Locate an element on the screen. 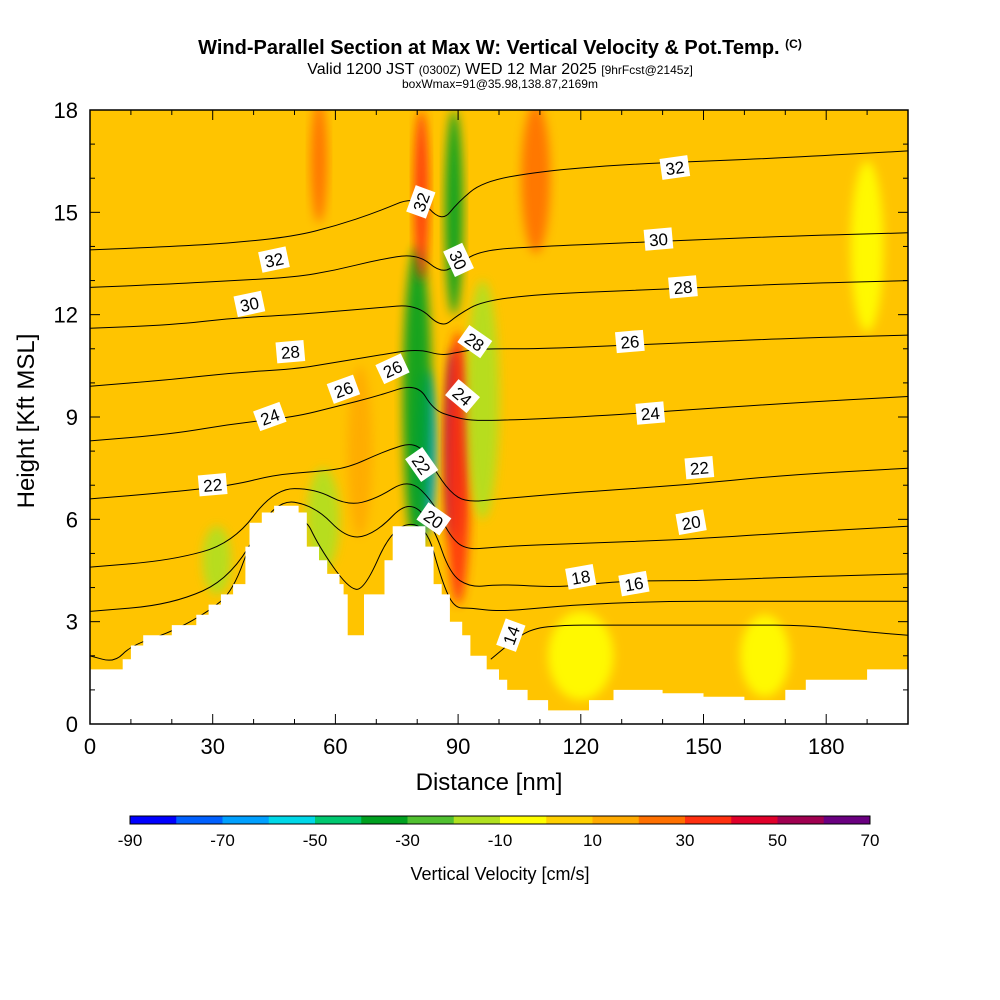 The height and width of the screenshot is (1000, 1000). contour-label-0: 32 is located at coordinates (274, 259).